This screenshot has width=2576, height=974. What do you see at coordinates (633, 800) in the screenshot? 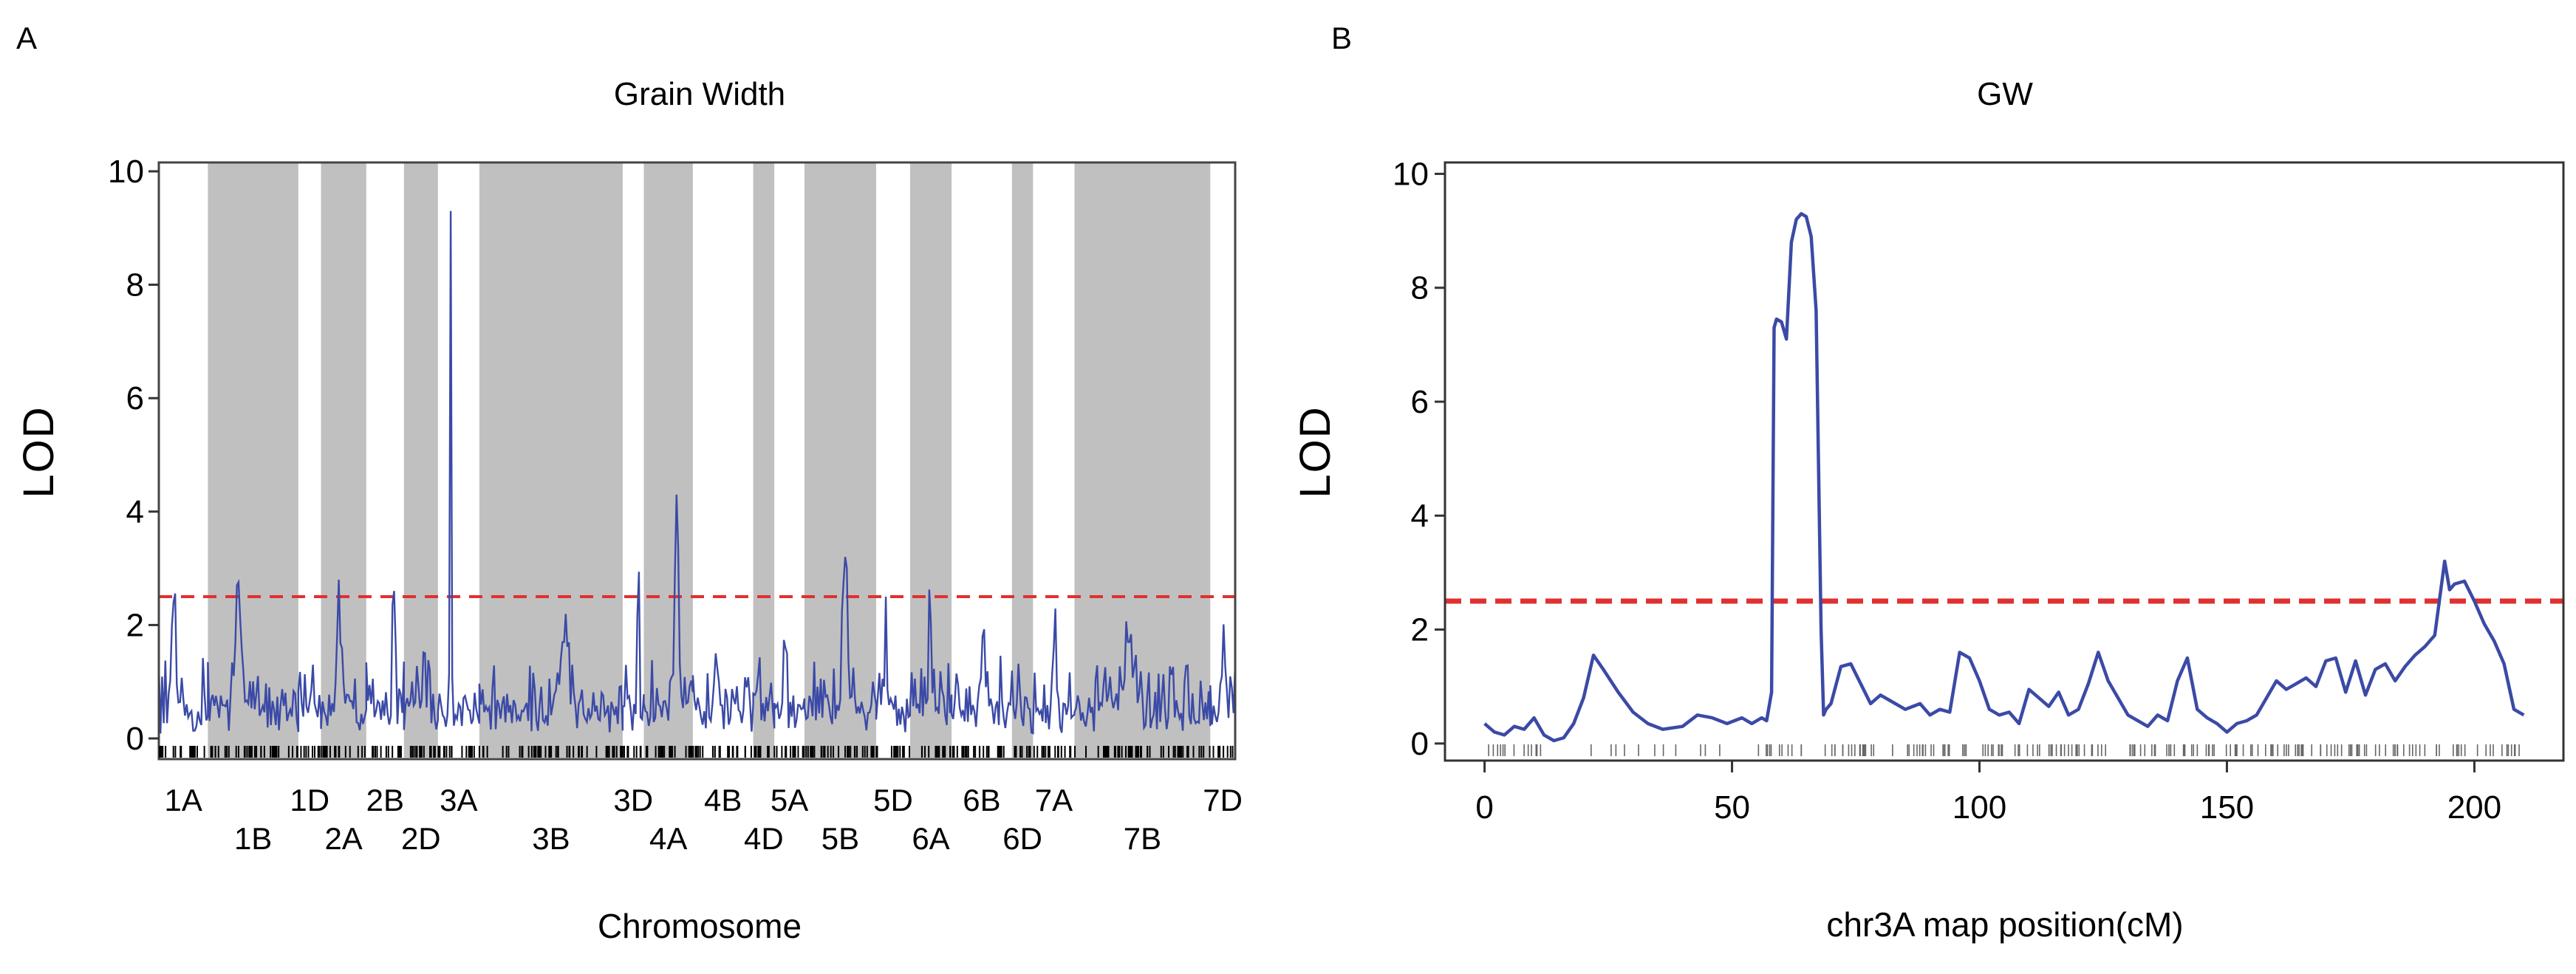
I see `chromosome-label-3D: 3D` at bounding box center [633, 800].